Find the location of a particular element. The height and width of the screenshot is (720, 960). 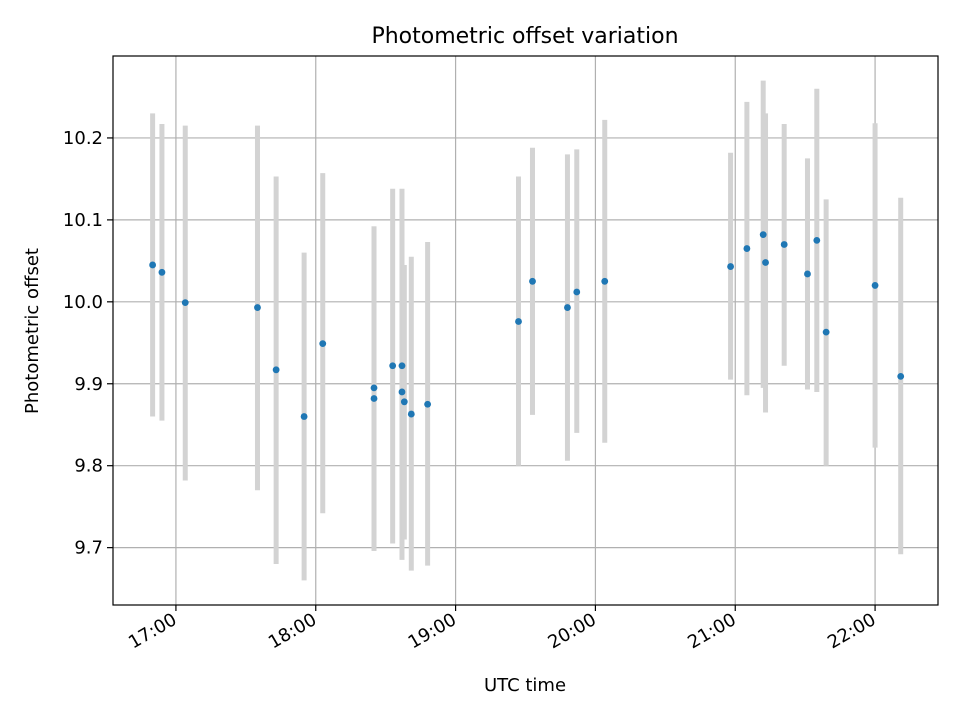

chart-title: Photometric offset variation is located at coordinates (524, 36).